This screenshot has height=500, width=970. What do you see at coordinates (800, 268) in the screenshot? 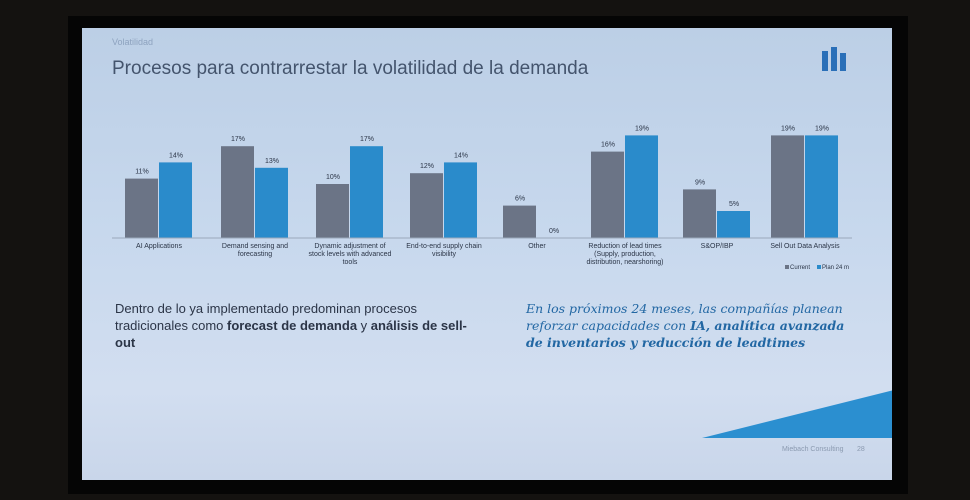
I see `legend-label: Current` at bounding box center [800, 268].